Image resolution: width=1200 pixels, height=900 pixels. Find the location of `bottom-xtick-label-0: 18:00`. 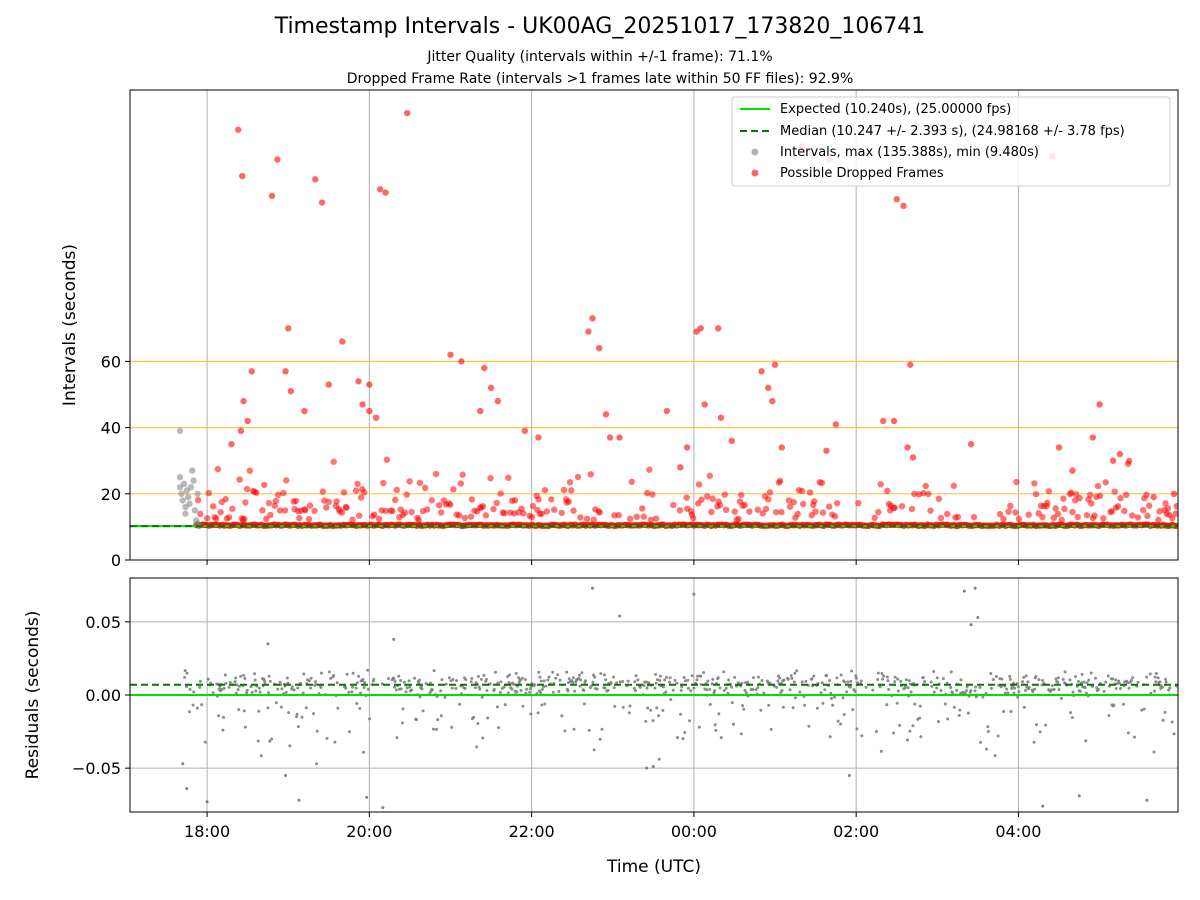

bottom-xtick-label-0: 18:00 is located at coordinates (207, 831).